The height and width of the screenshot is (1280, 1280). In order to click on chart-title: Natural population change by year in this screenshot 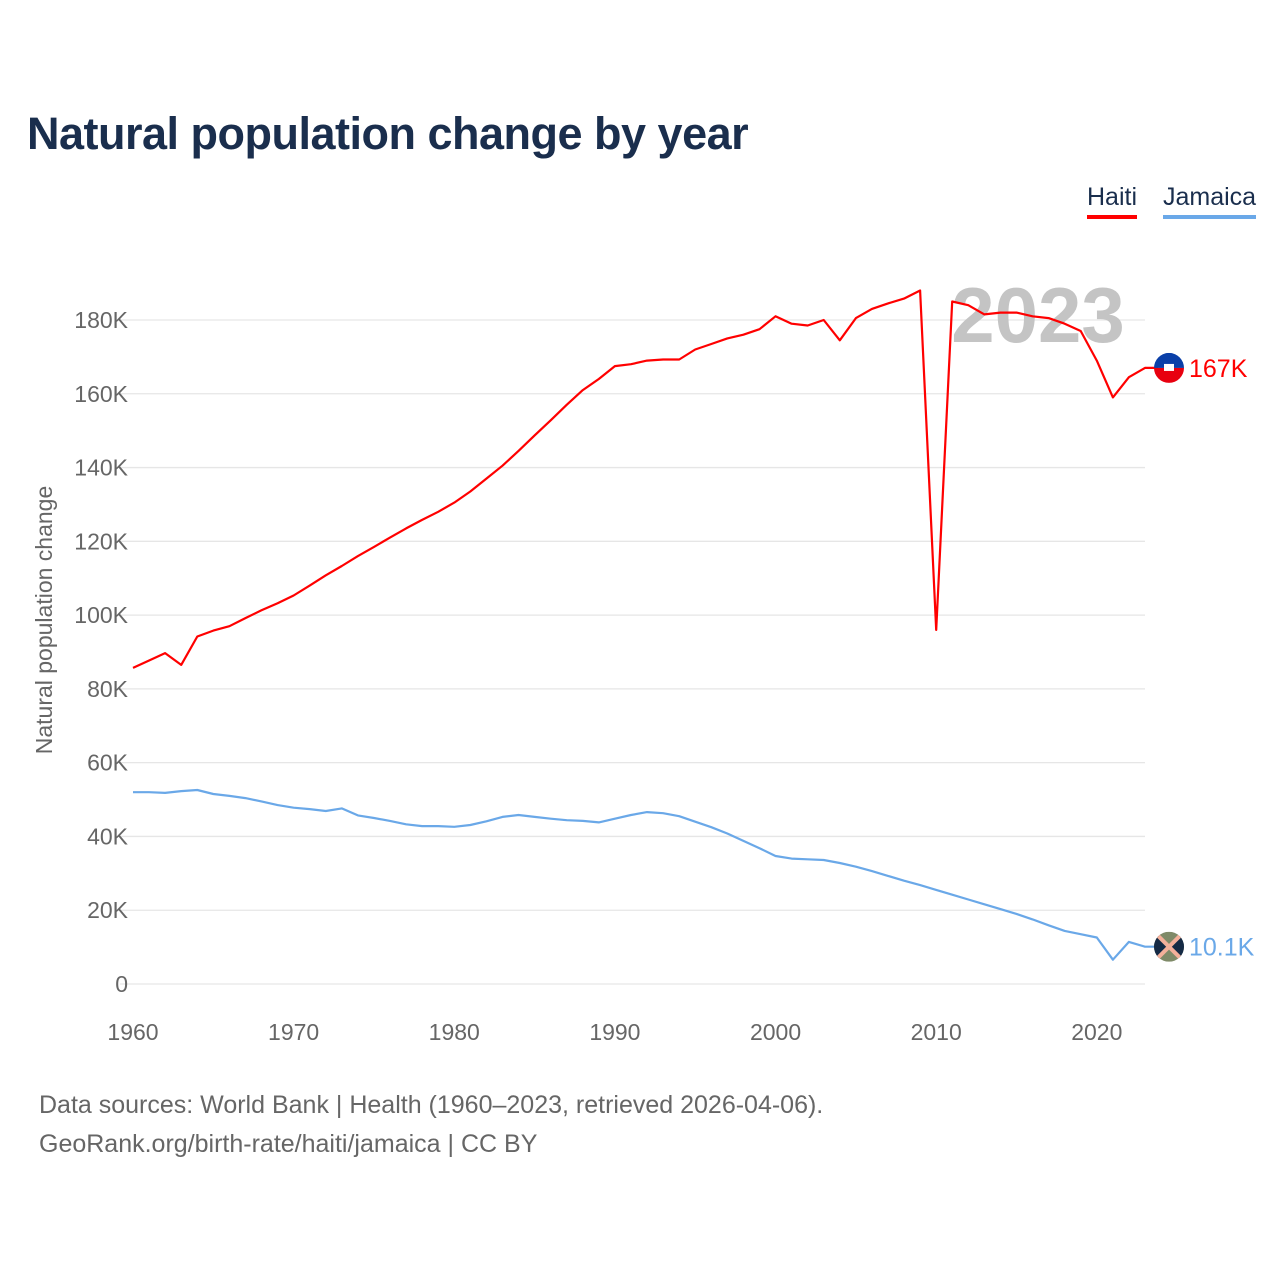, I will do `click(388, 133)`.